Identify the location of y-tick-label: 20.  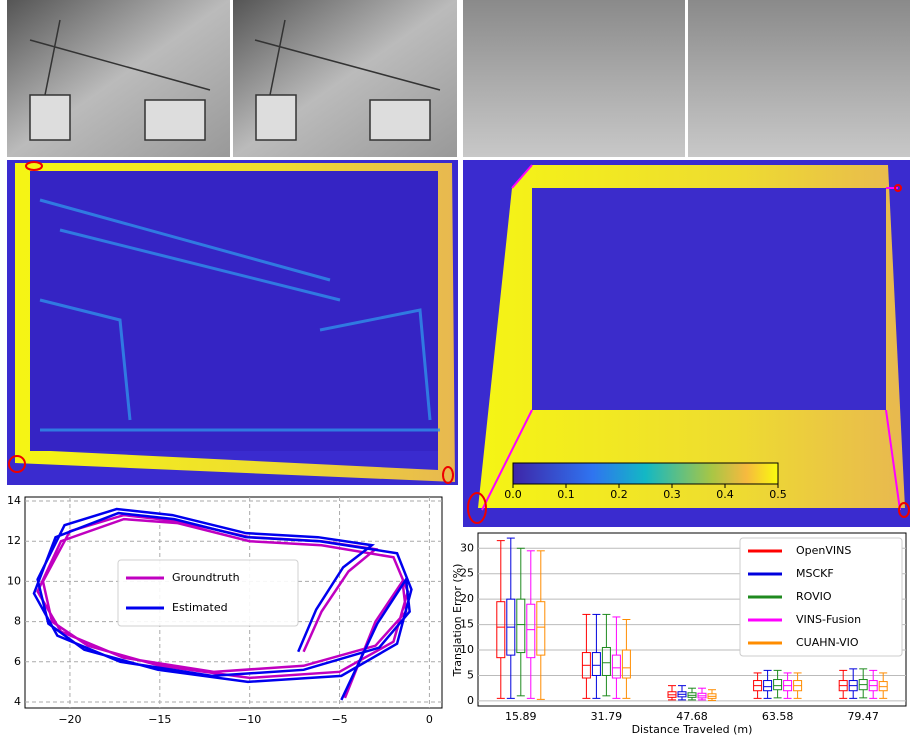
(467, 598).